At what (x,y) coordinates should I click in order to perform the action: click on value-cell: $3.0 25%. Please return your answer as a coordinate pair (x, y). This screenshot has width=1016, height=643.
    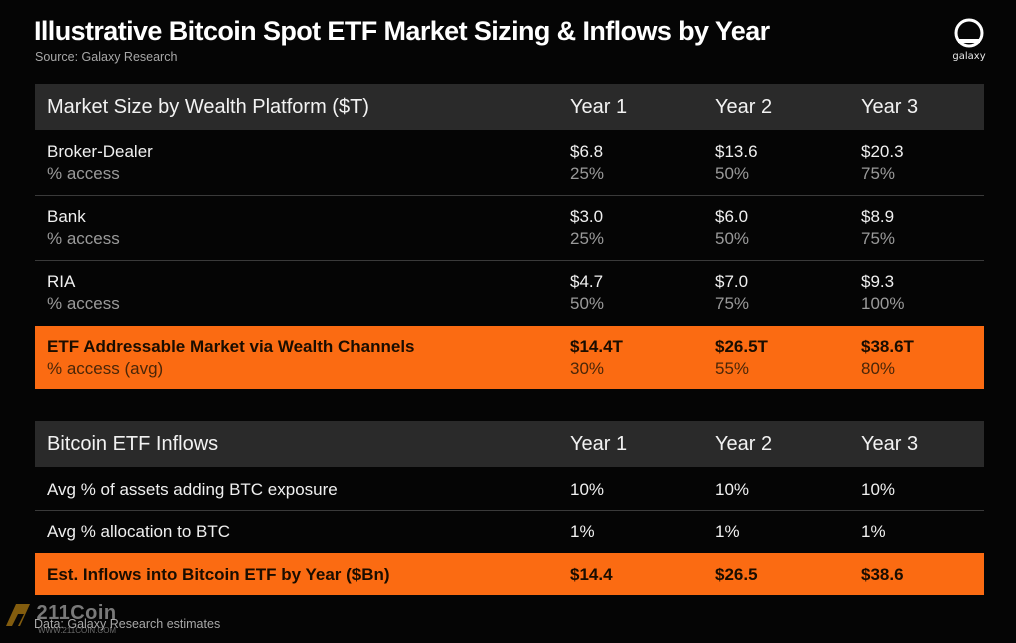
    Looking at the image, I should click on (587, 227).